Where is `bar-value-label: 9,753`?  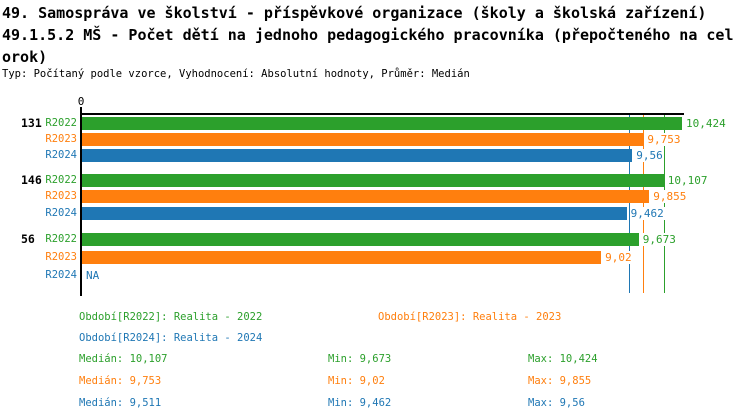 bar-value-label: 9,753 is located at coordinates (664, 139).